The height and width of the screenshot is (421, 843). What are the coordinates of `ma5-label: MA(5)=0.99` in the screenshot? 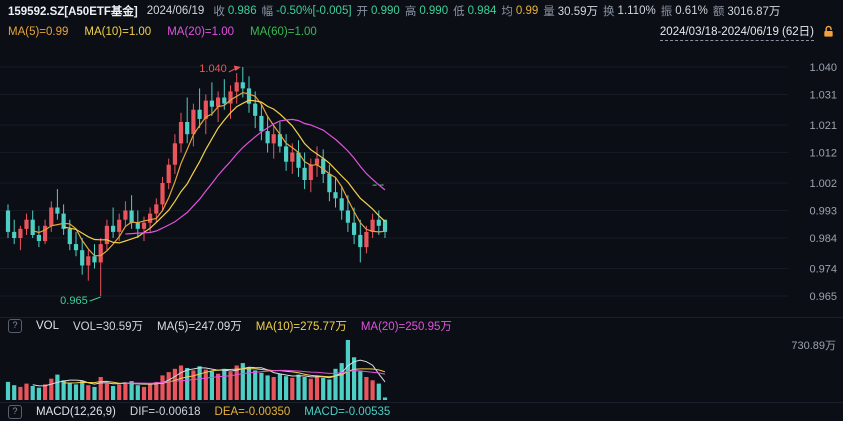 It's located at (38, 31).